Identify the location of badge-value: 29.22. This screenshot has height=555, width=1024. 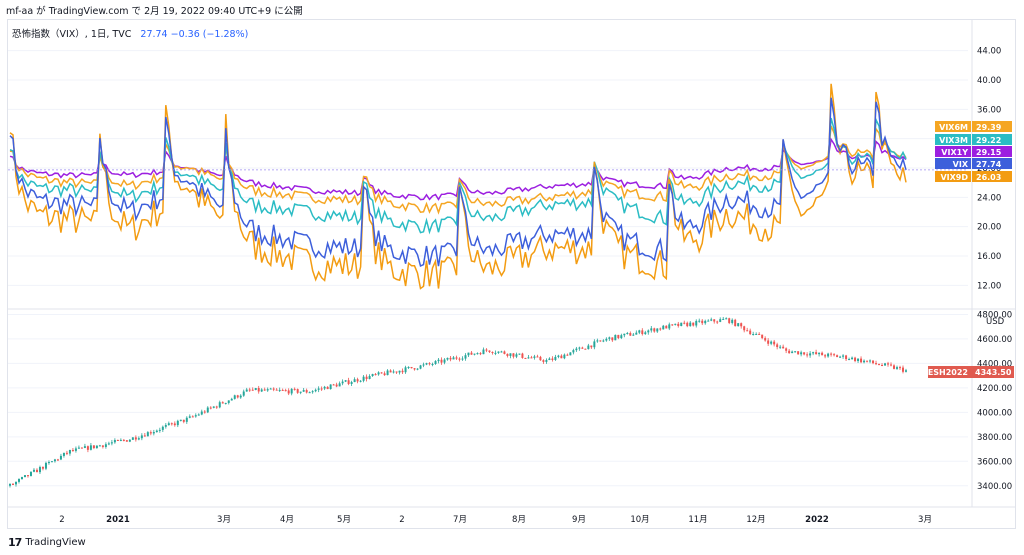
(988, 140).